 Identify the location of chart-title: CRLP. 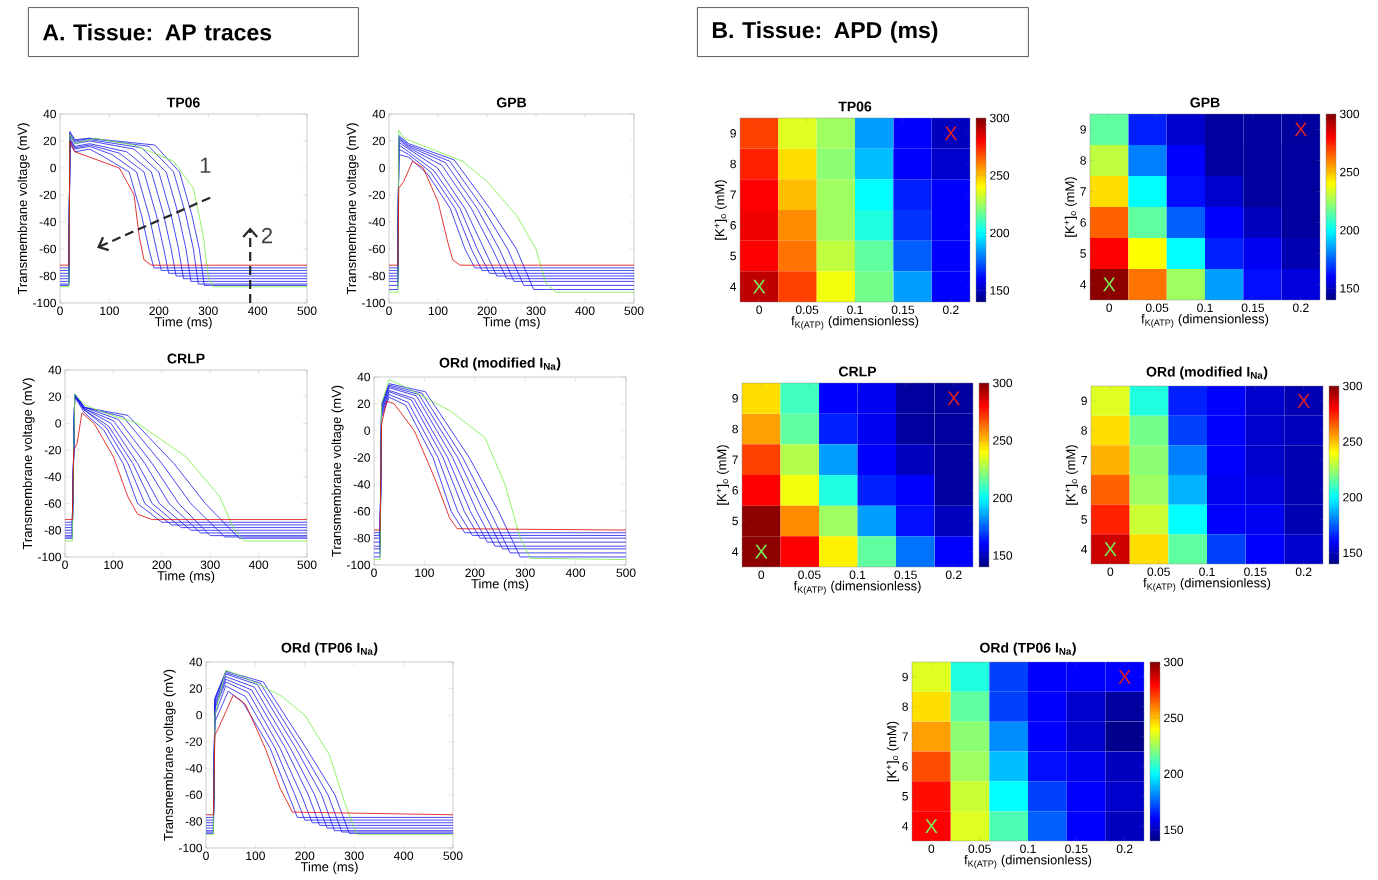
(186, 358).